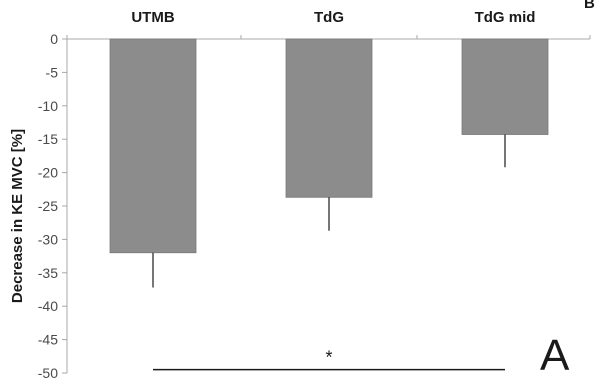 The height and width of the screenshot is (390, 597). Describe the element at coordinates (48, 206) in the screenshot. I see `y-tick-label: -25` at that location.